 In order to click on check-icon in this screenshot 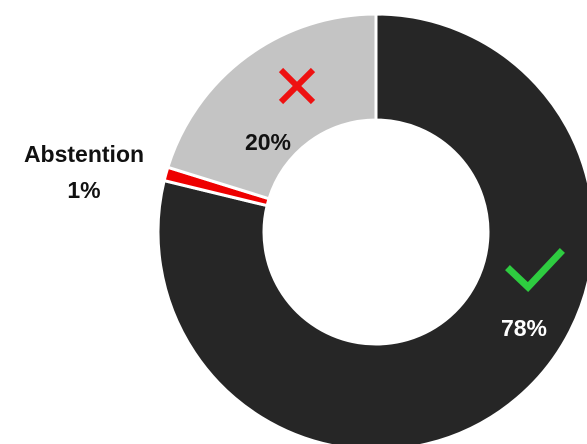, I will do `click(535, 270)`.